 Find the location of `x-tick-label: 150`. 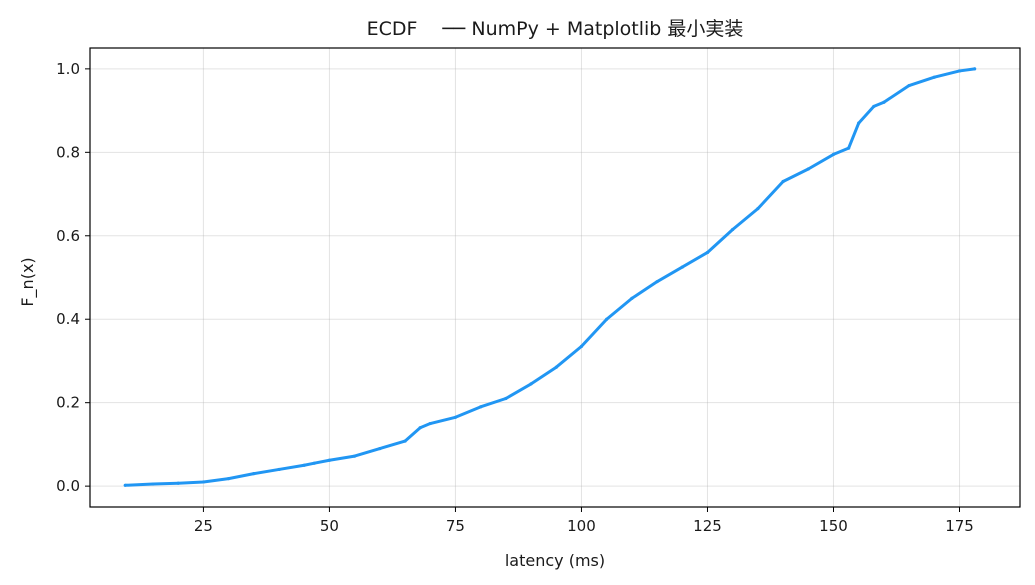

x-tick-label: 150 is located at coordinates (833, 526).